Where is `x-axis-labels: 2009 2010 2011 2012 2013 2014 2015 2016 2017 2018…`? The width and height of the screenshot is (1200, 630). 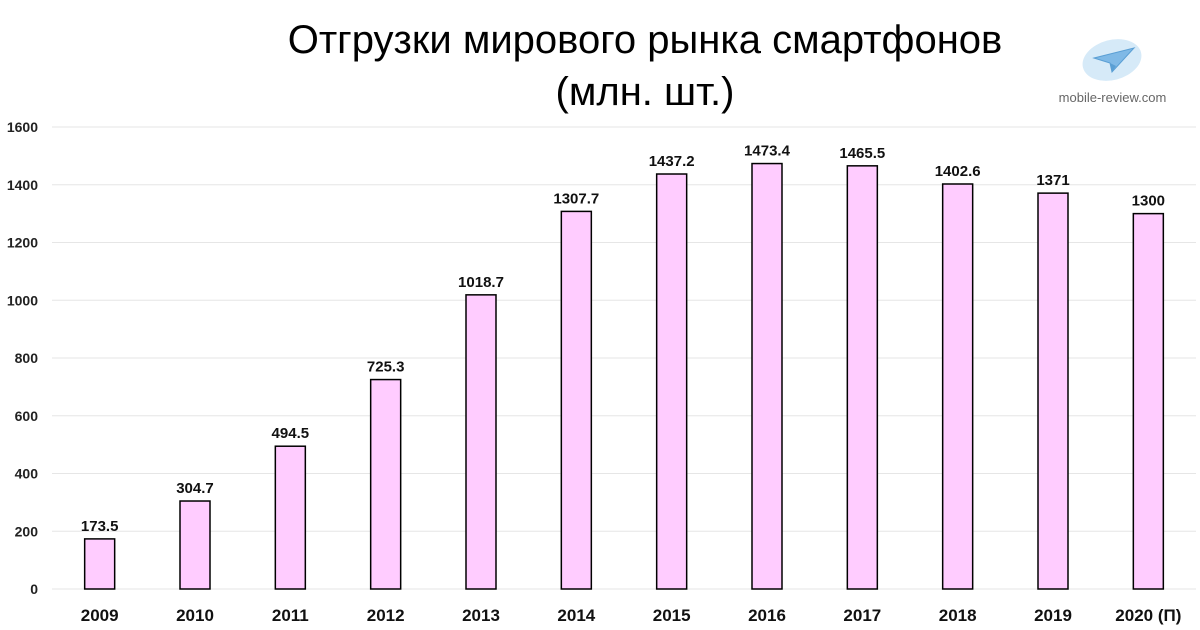
x-axis-labels: 2009 2010 2011 2012 2013 2014 2015 2016 2017 2018… is located at coordinates (631, 615).